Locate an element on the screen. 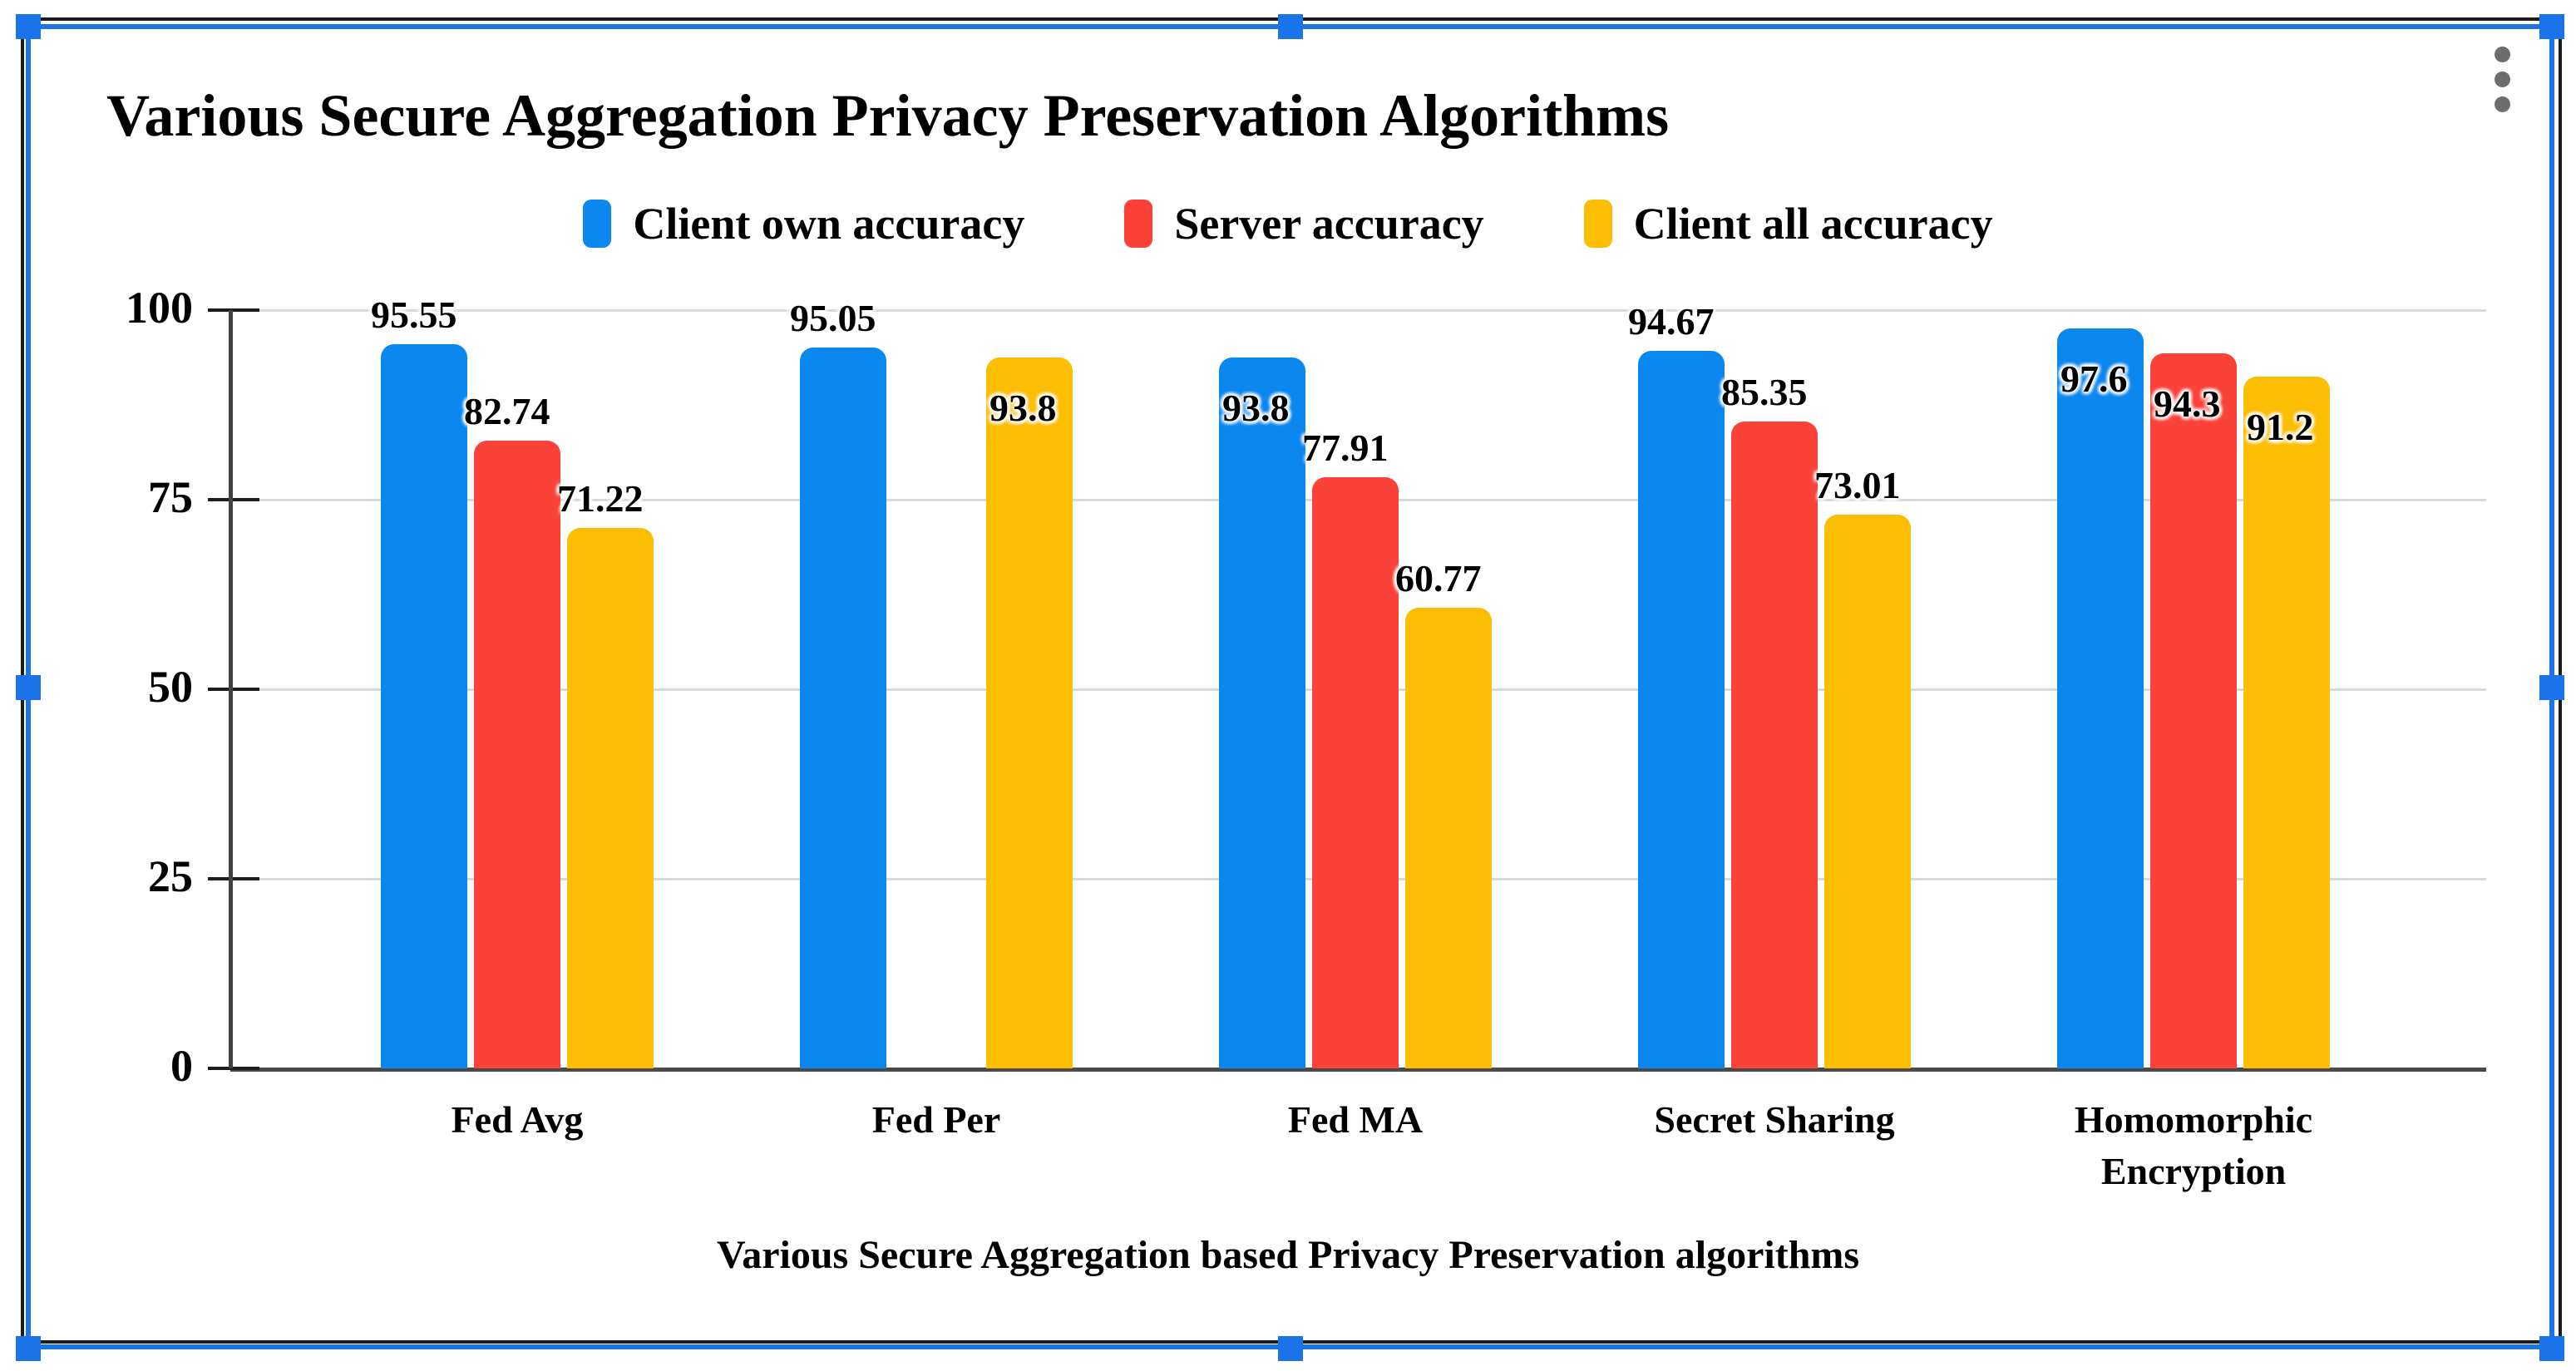 Image resolution: width=2576 pixels, height=1371 pixels. bar-value-label: 95.05 is located at coordinates (833, 318).